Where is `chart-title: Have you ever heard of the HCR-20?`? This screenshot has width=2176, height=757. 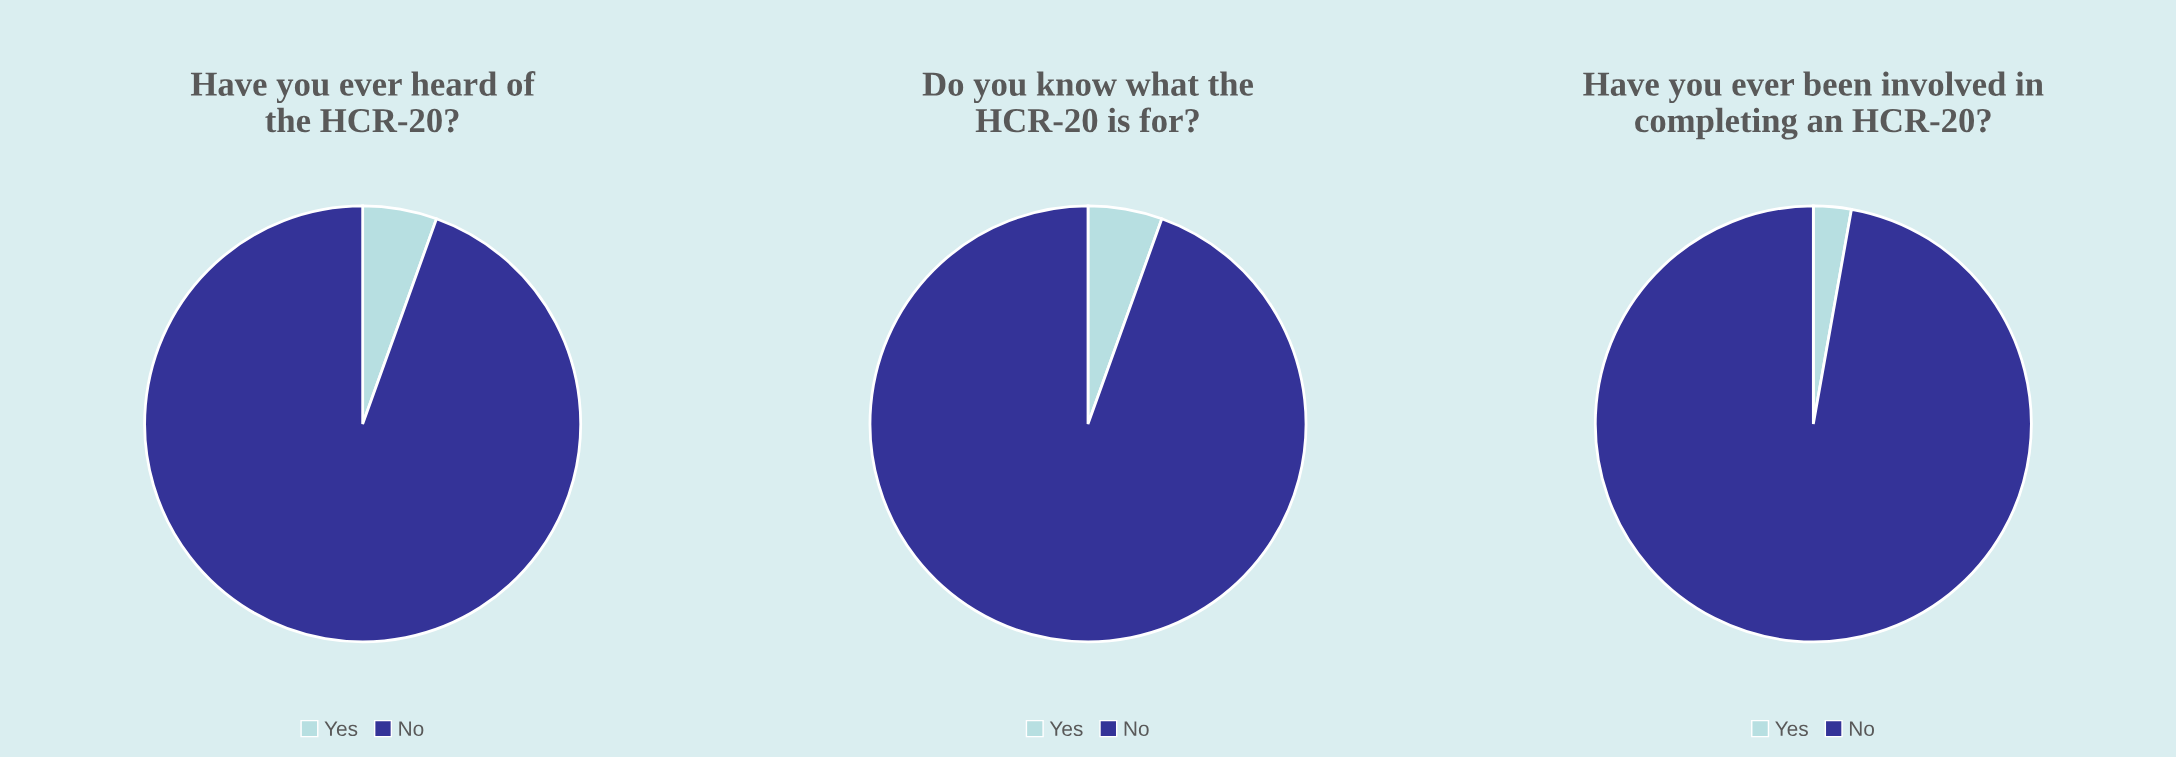 chart-title: Have you ever heard of the HCR-20? is located at coordinates (363, 102).